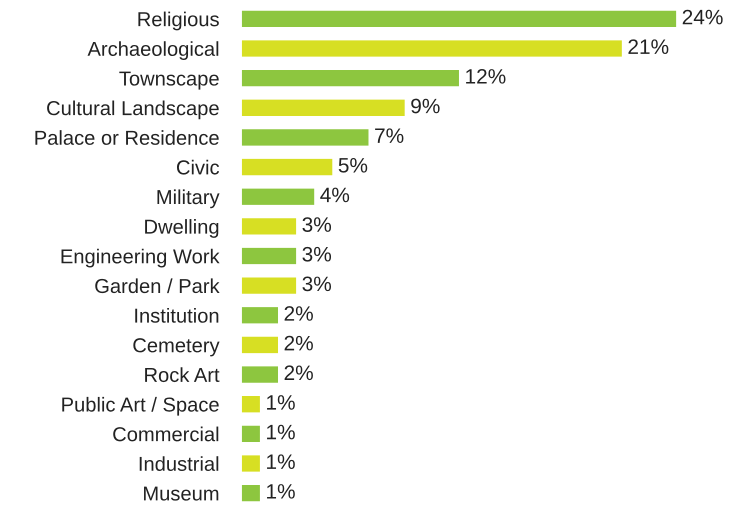 The image size is (735, 512). Describe the element at coordinates (176, 347) in the screenshot. I see `y-tick-label: Cemetery` at that location.